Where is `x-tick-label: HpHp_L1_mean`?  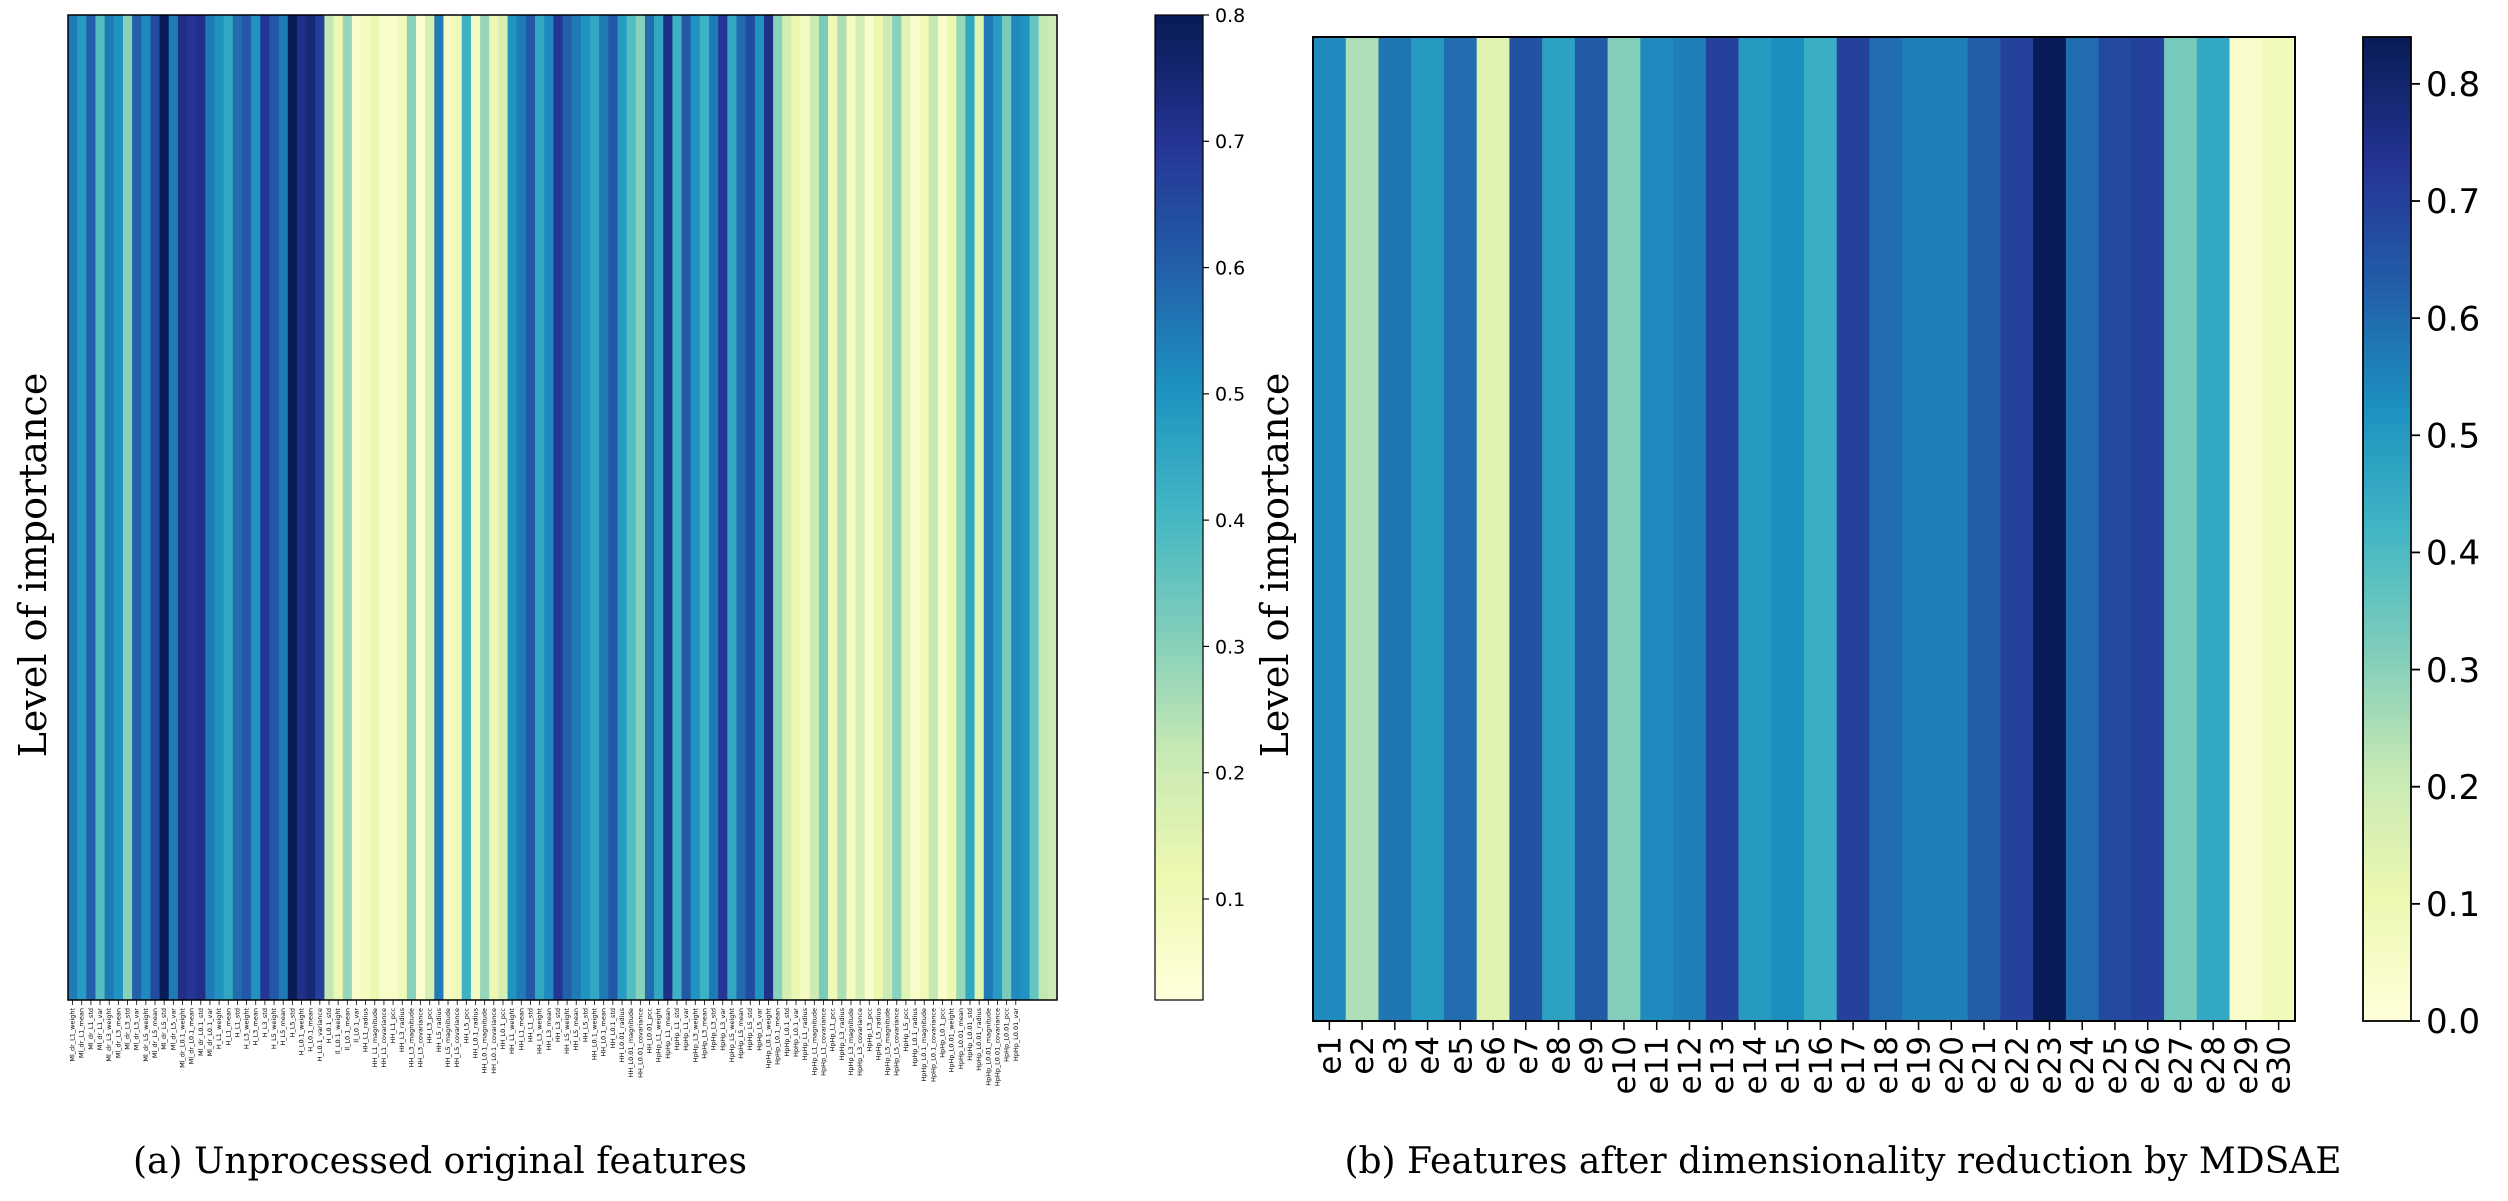 x-tick-label: HpHp_L1_mean is located at coordinates (668, 1033).